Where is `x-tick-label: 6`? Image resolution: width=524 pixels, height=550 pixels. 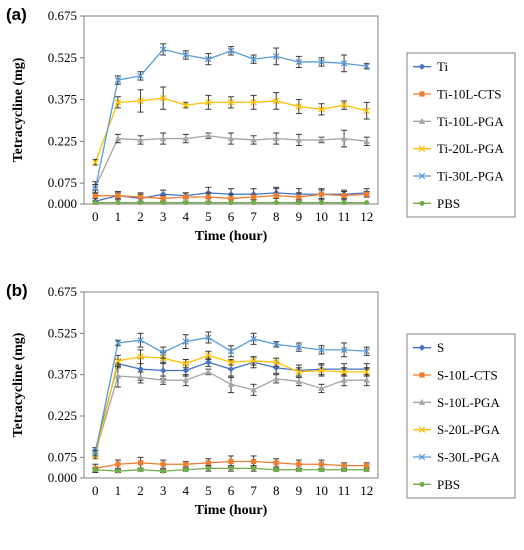
x-tick-label: 6 is located at coordinates (231, 216).